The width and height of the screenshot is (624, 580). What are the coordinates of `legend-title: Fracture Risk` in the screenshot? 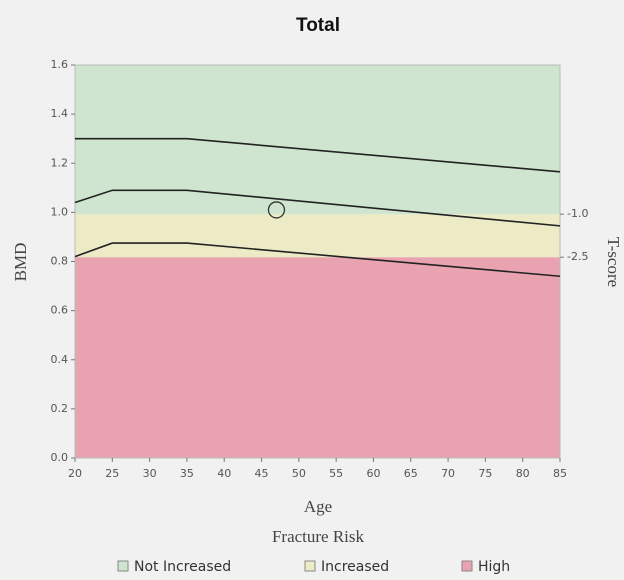 It's located at (318, 536).